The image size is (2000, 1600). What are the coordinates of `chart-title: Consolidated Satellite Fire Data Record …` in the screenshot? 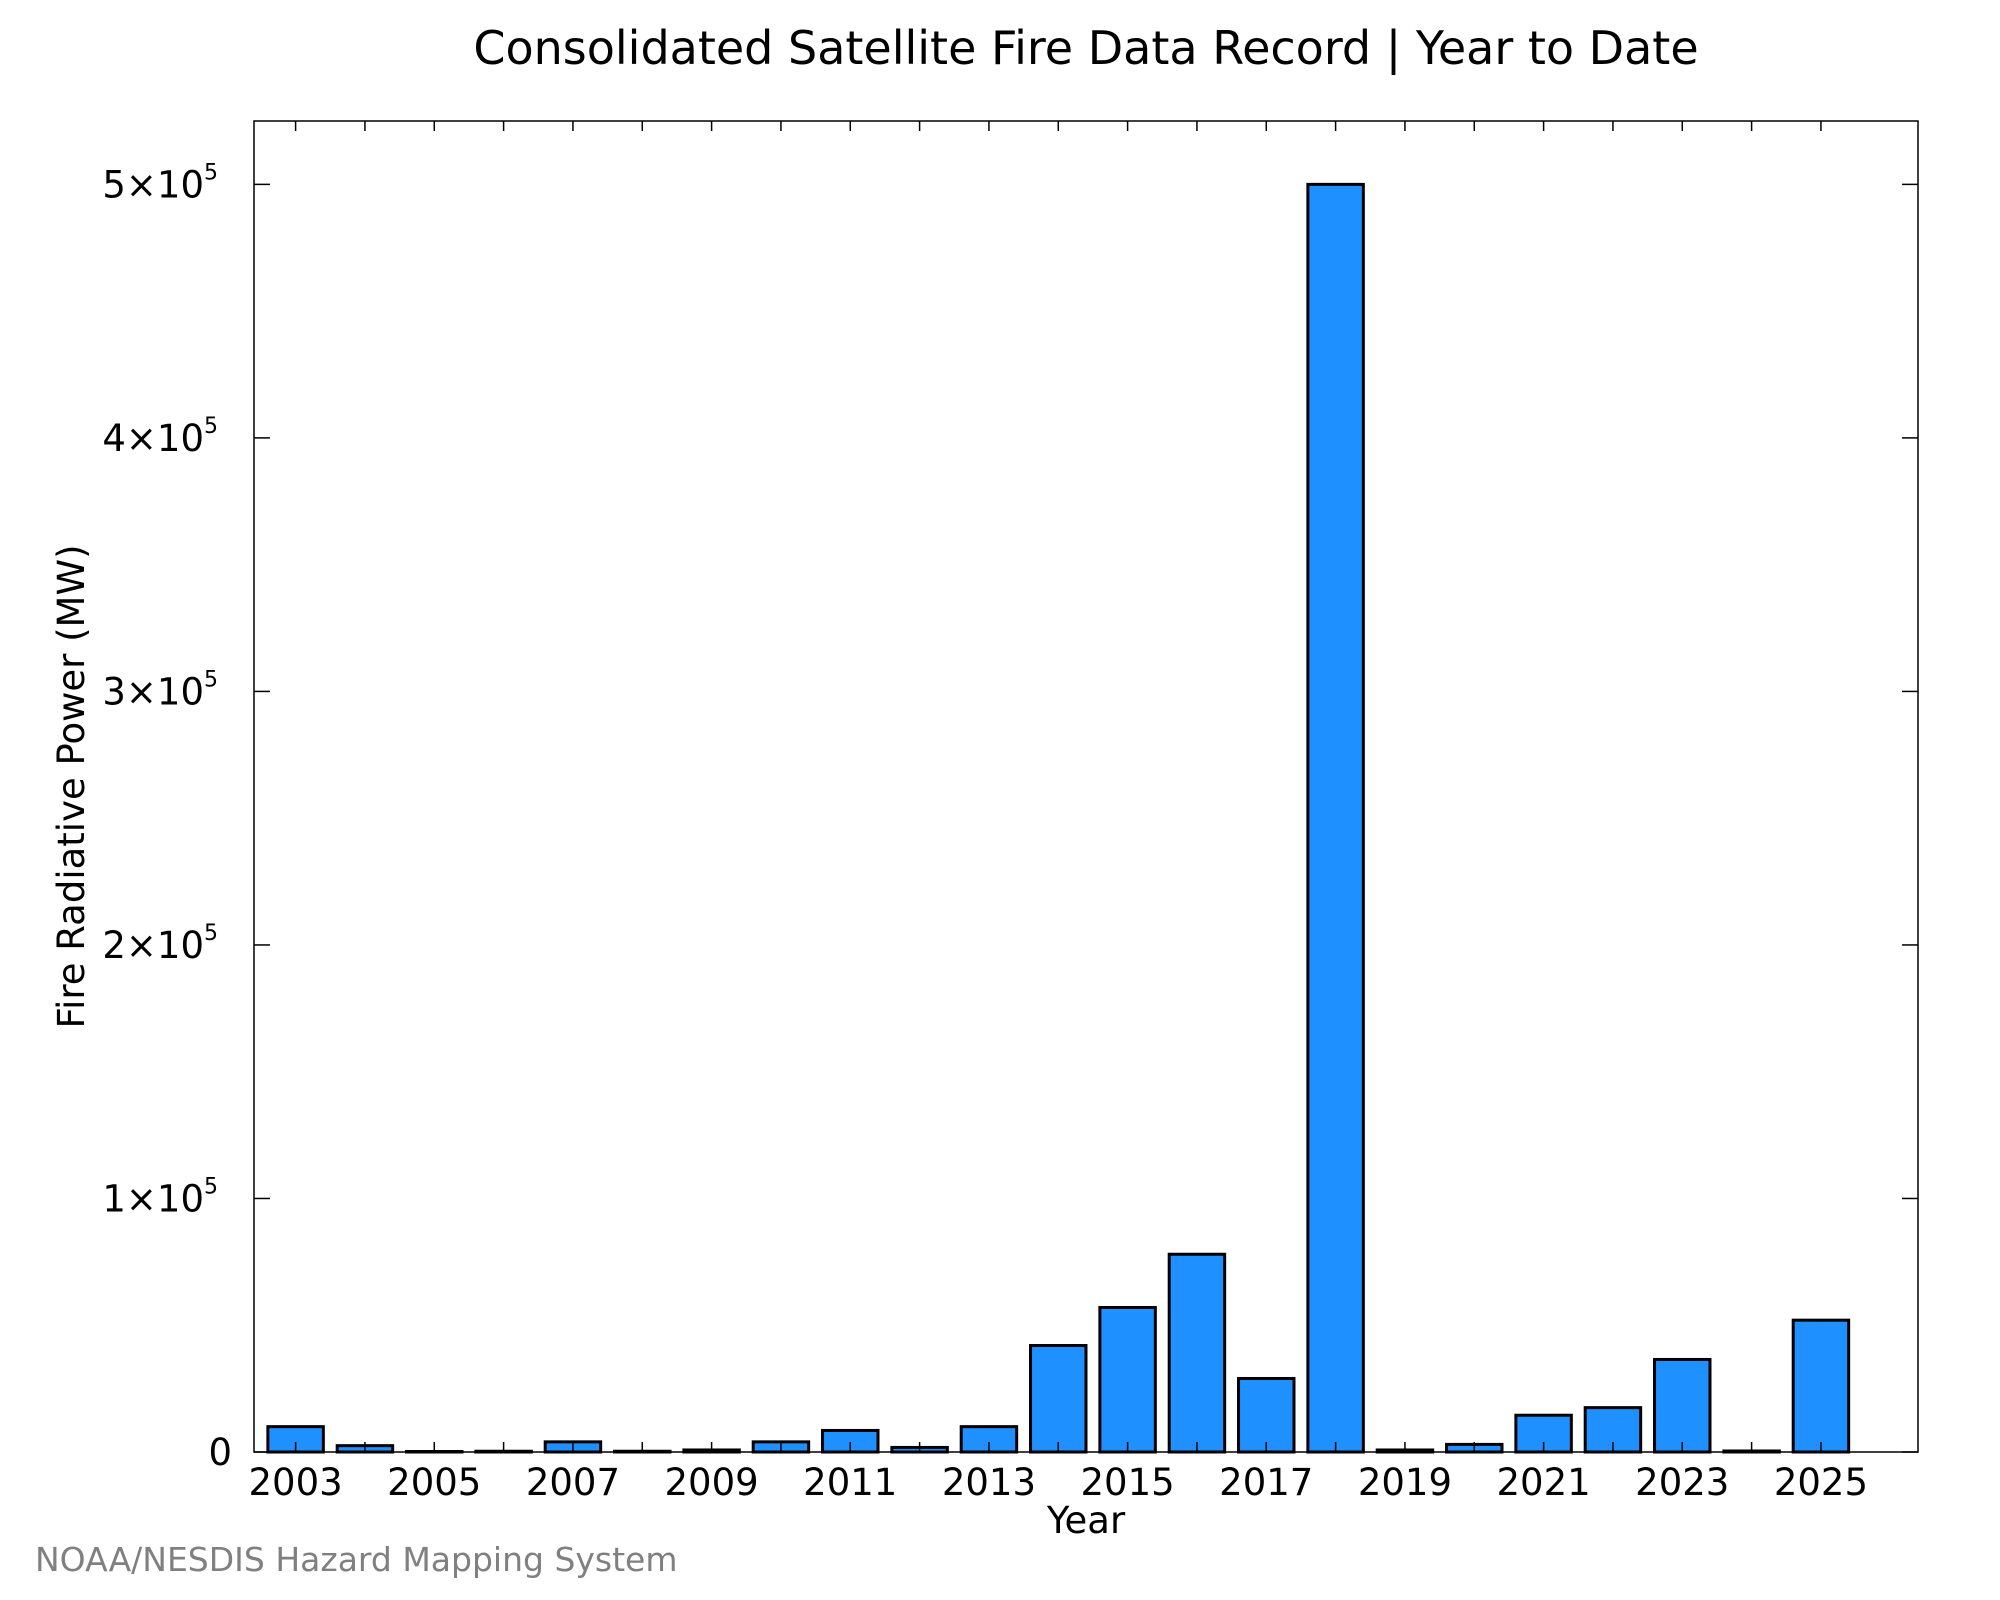 It's located at (1085, 48).